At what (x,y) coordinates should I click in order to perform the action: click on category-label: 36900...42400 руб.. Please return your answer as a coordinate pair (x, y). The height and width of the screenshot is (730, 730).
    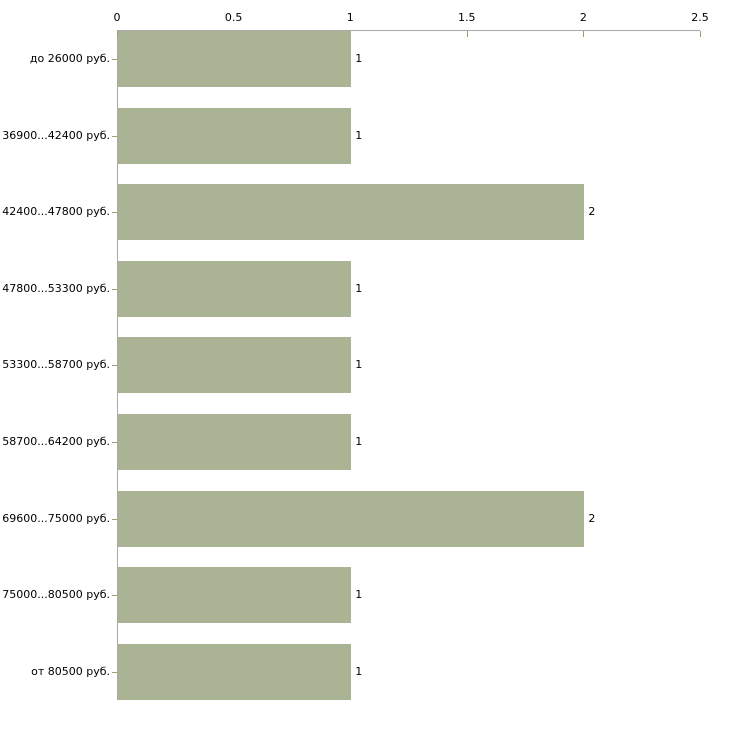
    Looking at the image, I should click on (56, 135).